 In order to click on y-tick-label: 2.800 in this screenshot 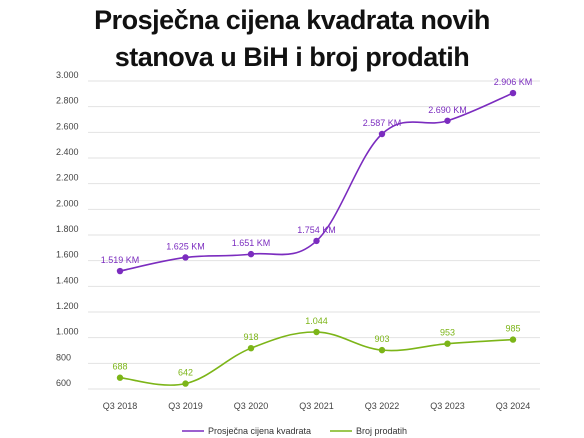, I will do `click(67, 101)`.